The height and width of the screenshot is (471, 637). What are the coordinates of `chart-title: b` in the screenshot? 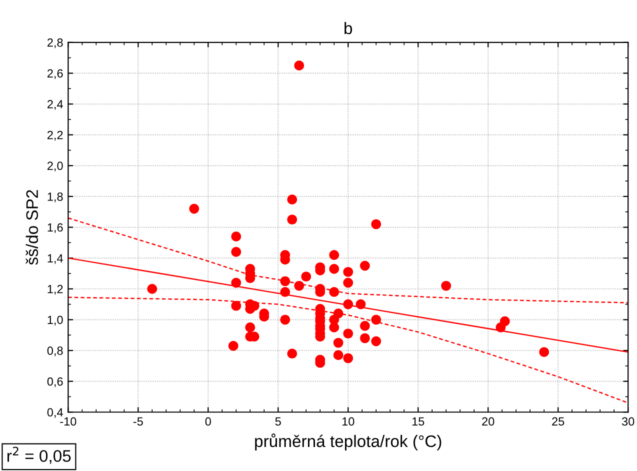 It's located at (348, 28).